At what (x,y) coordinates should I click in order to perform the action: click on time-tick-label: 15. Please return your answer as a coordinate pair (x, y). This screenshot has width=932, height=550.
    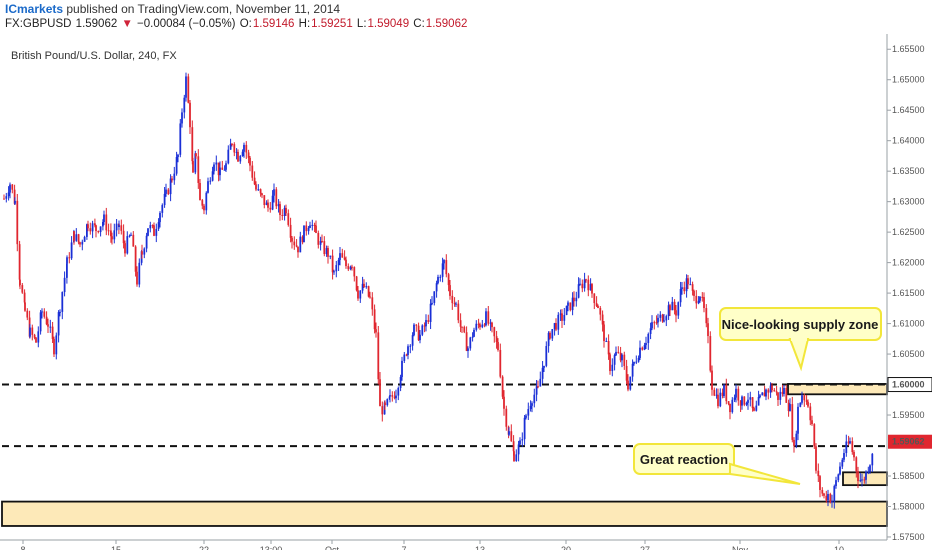
    Looking at the image, I should click on (116, 547).